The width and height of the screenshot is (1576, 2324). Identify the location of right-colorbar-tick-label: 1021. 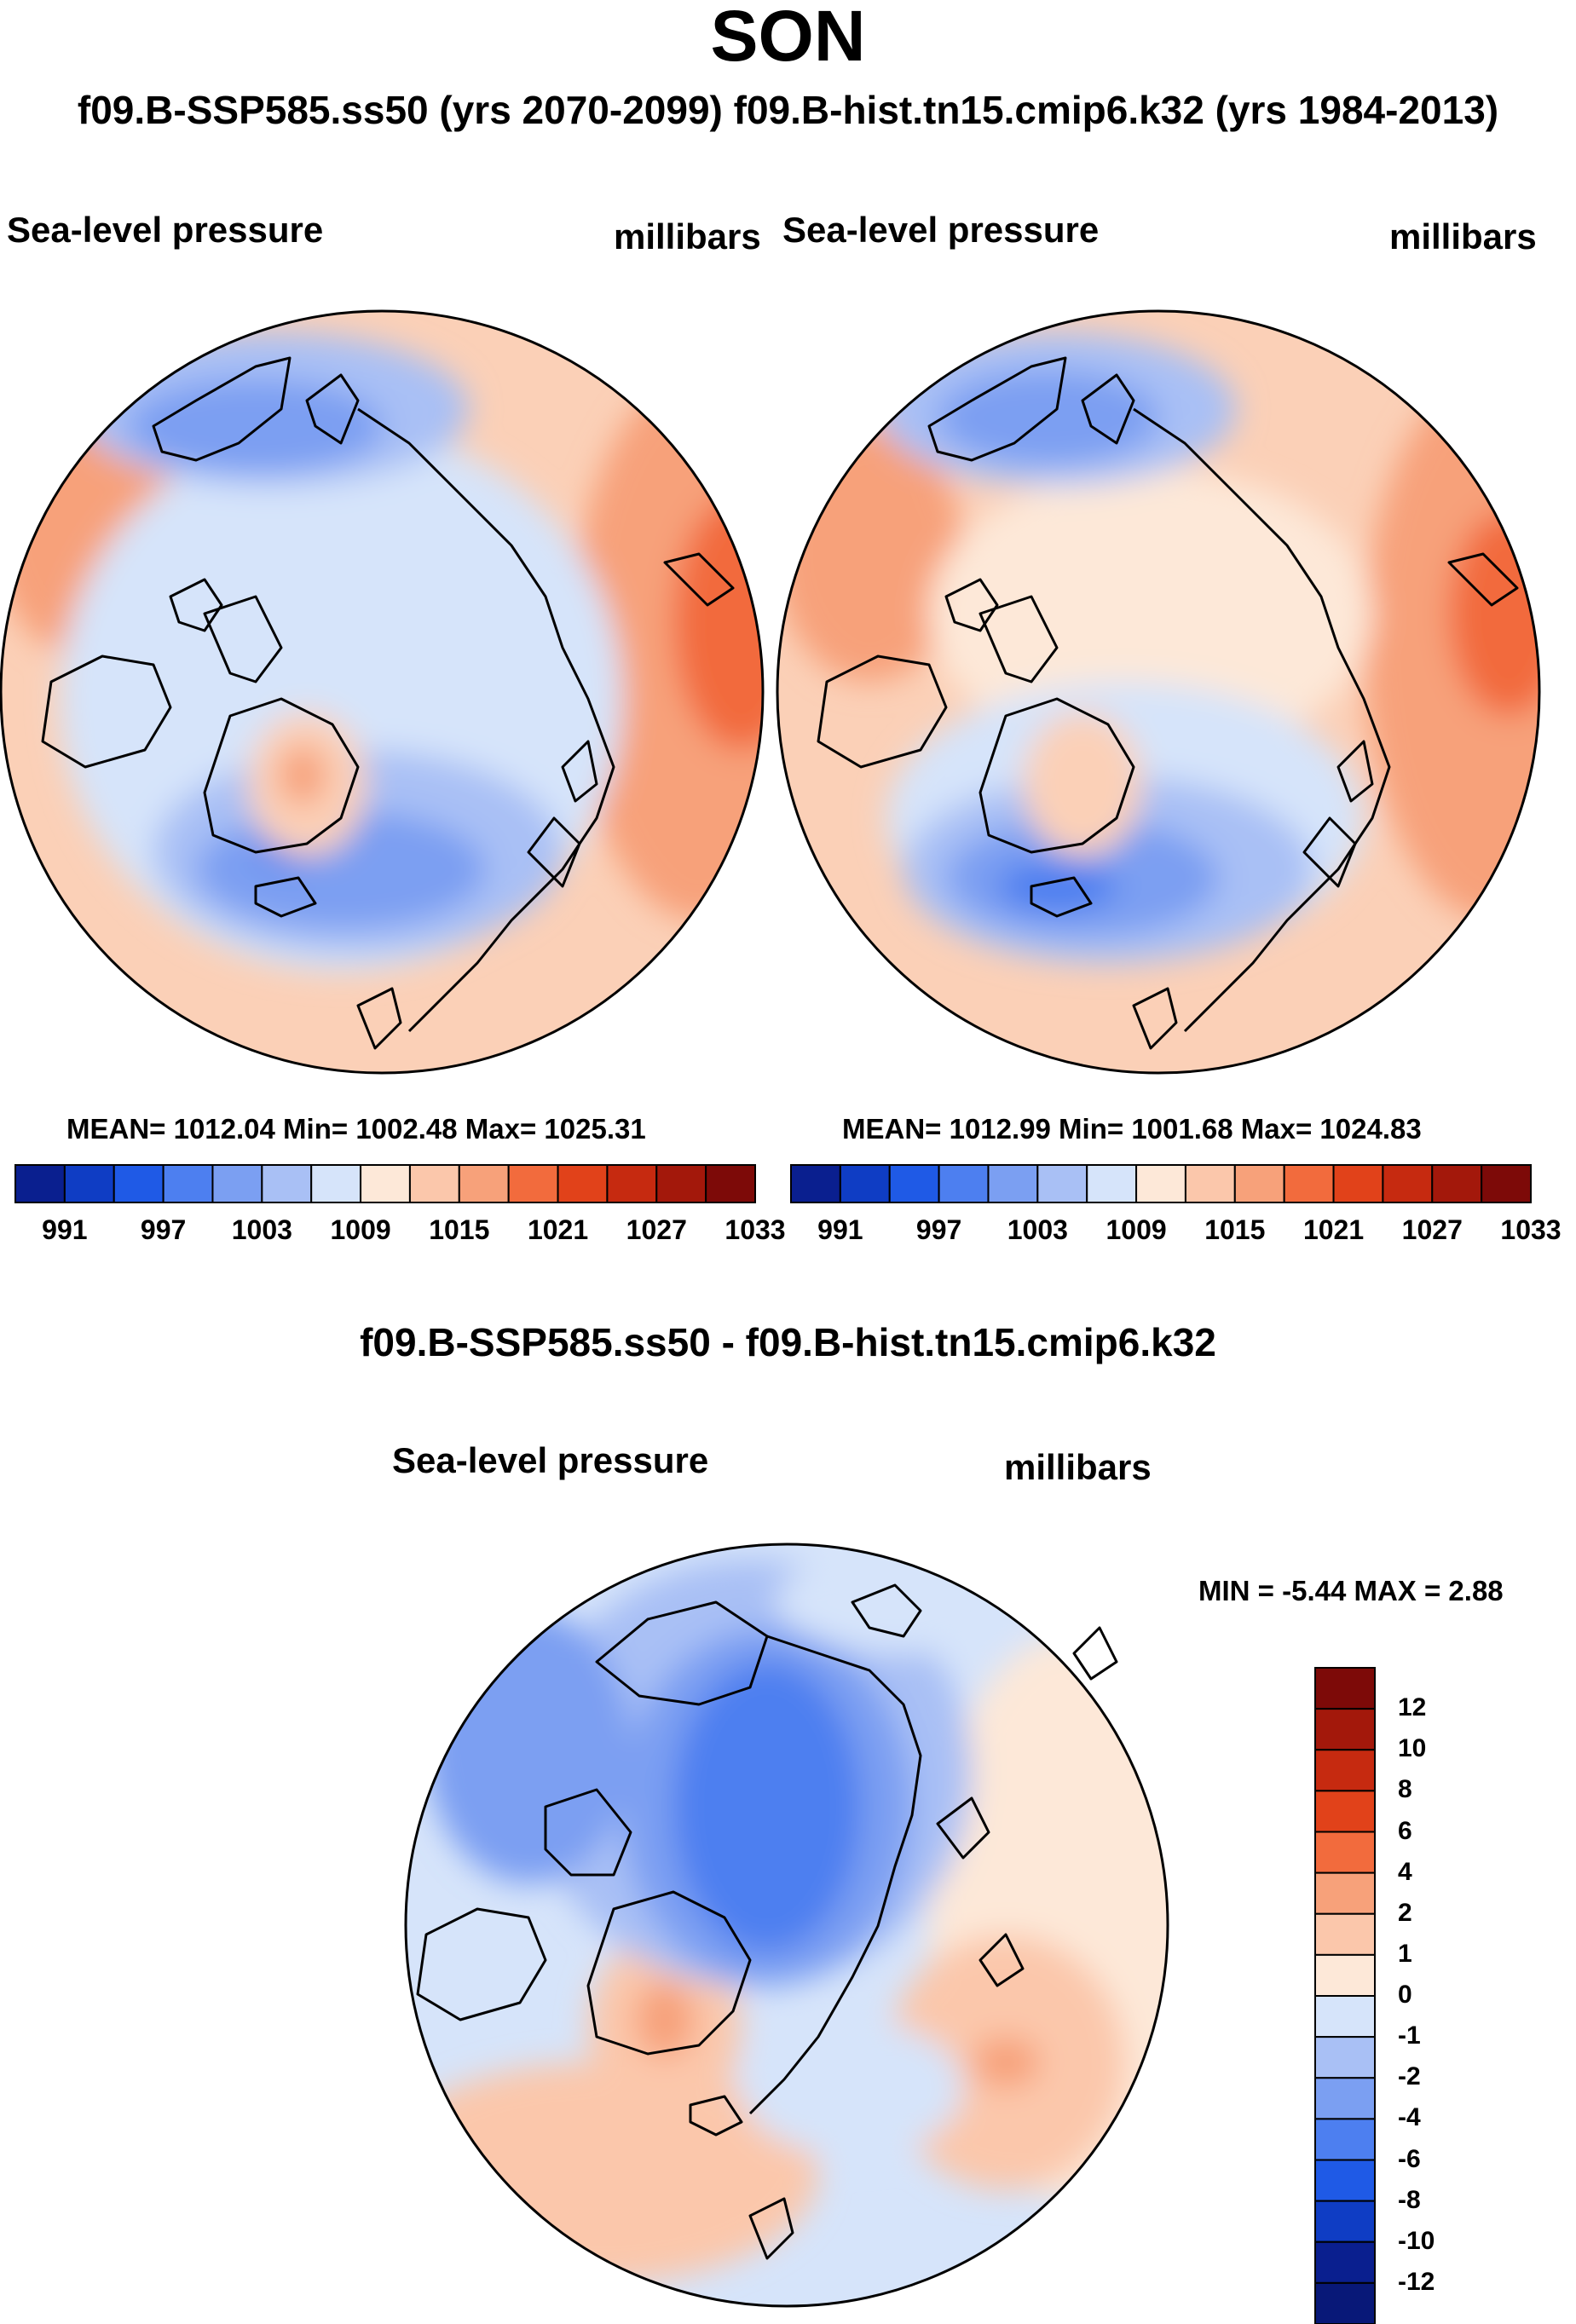
(1333, 1229).